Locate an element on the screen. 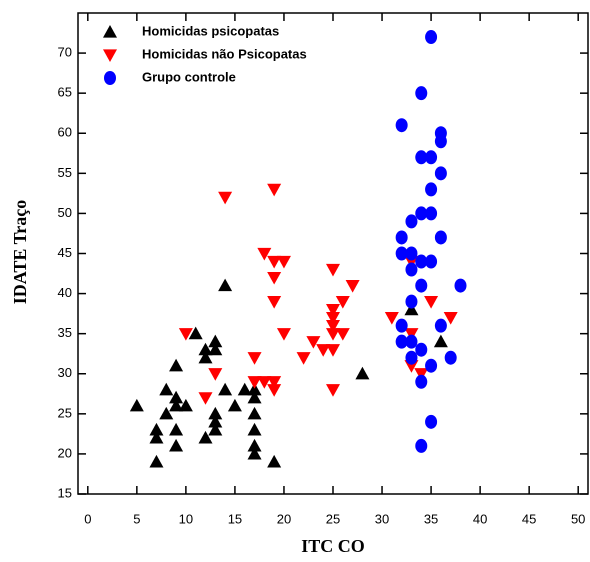 The width and height of the screenshot is (590, 562). x-tick-label: 50 is located at coordinates (578, 518).